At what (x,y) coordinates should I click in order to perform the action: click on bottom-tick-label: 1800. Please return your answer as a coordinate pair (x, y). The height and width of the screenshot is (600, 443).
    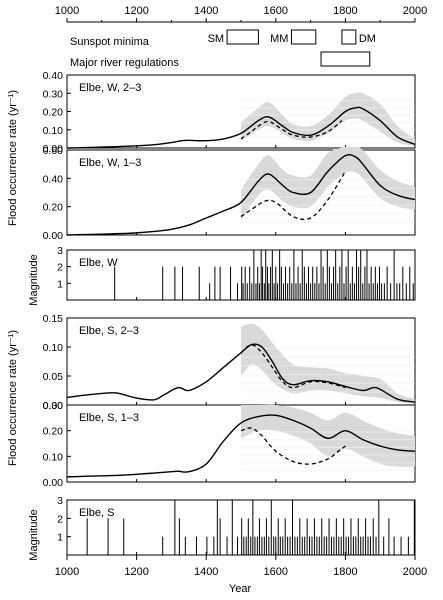
    Looking at the image, I should click on (345, 572).